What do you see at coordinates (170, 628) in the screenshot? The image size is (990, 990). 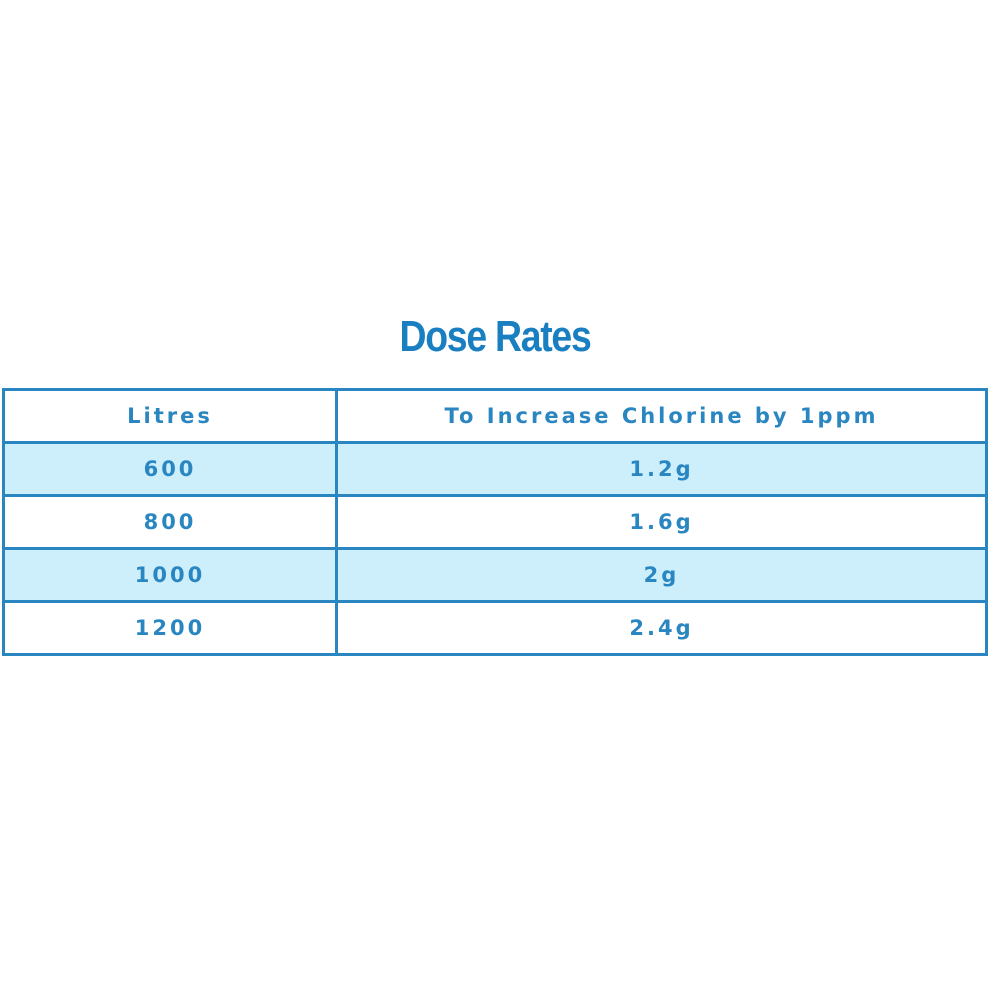 I see `cell: 1200` at bounding box center [170, 628].